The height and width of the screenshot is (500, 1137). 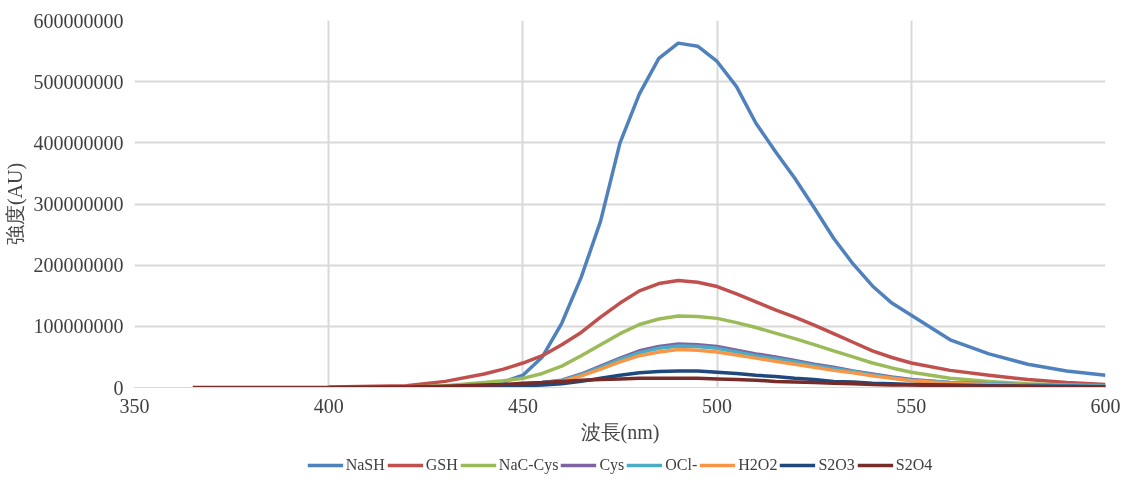 I want to click on x-axis-title: 波長(nm), so click(x=620, y=432).